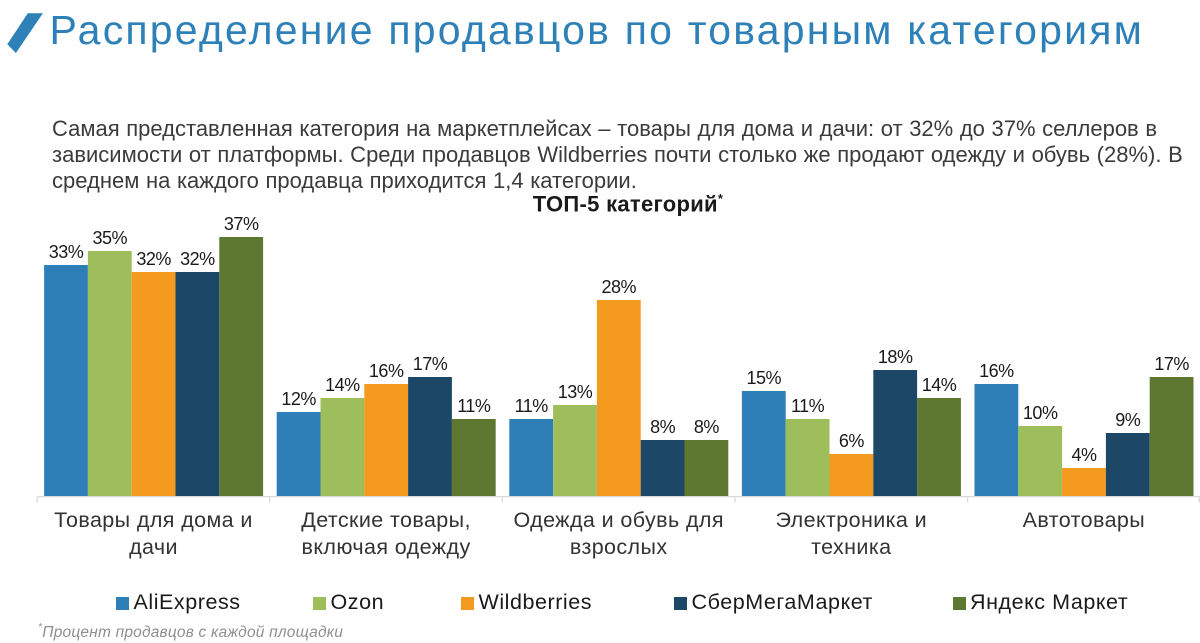  Describe the element at coordinates (1084, 455) in the screenshot. I see `svg-text: 4%` at that location.